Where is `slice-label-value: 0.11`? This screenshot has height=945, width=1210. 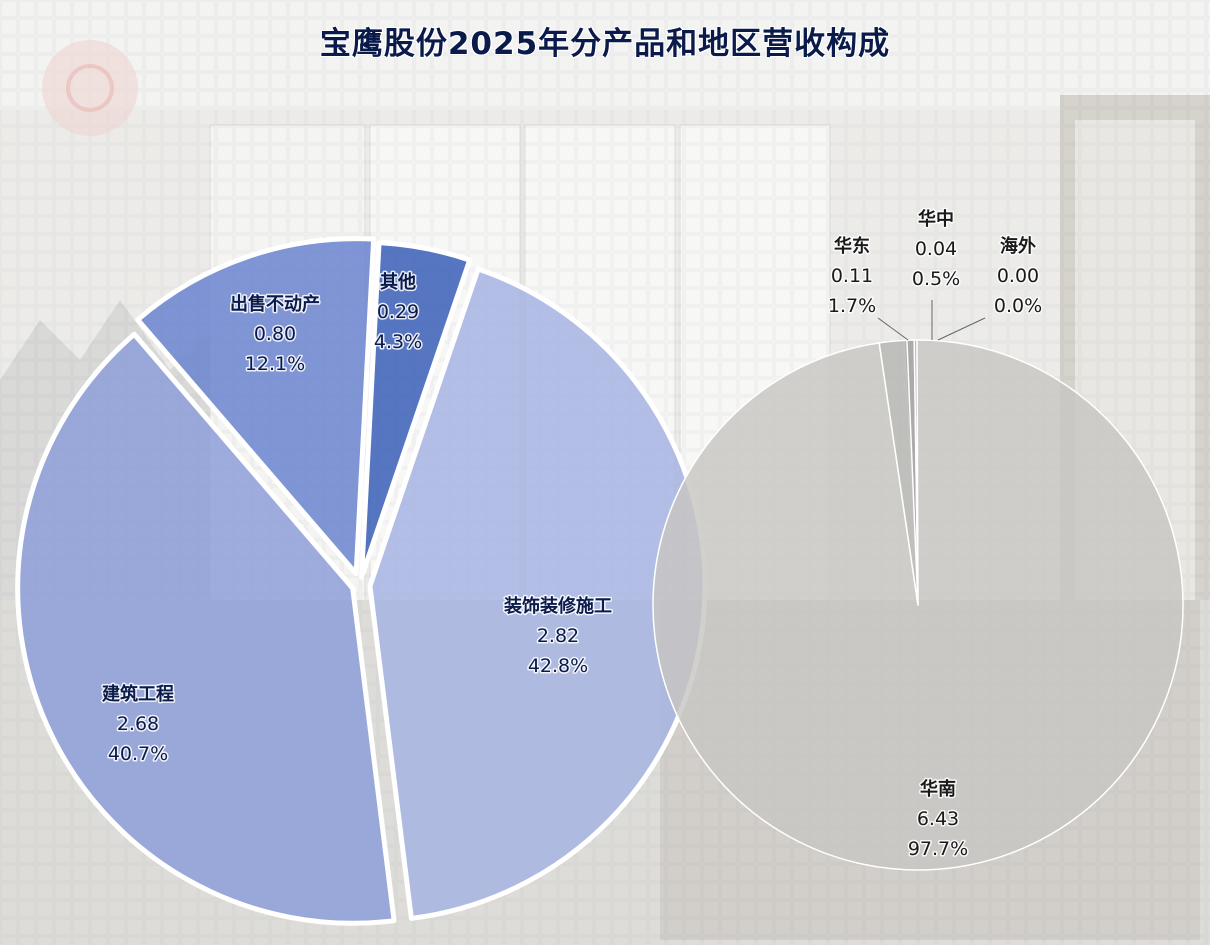
slice-label-value: 0.11 is located at coordinates (852, 276).